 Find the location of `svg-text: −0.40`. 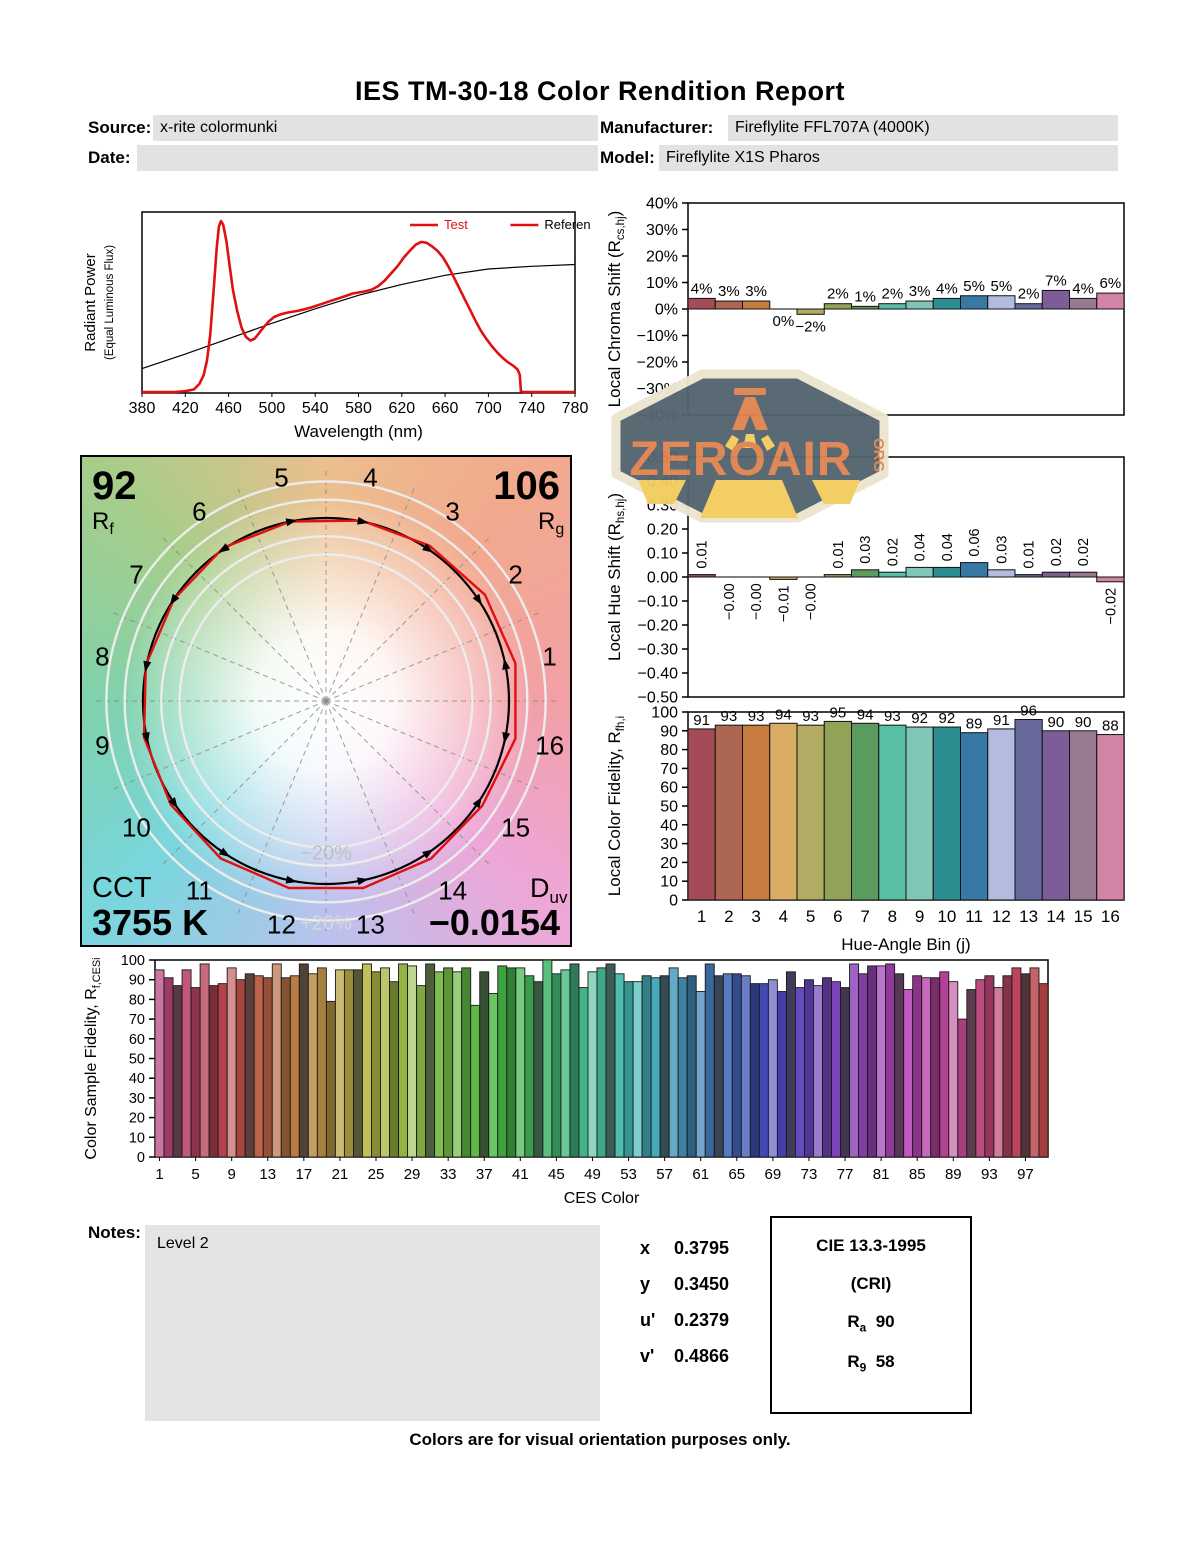

svg-text: −0.40 is located at coordinates (658, 674).